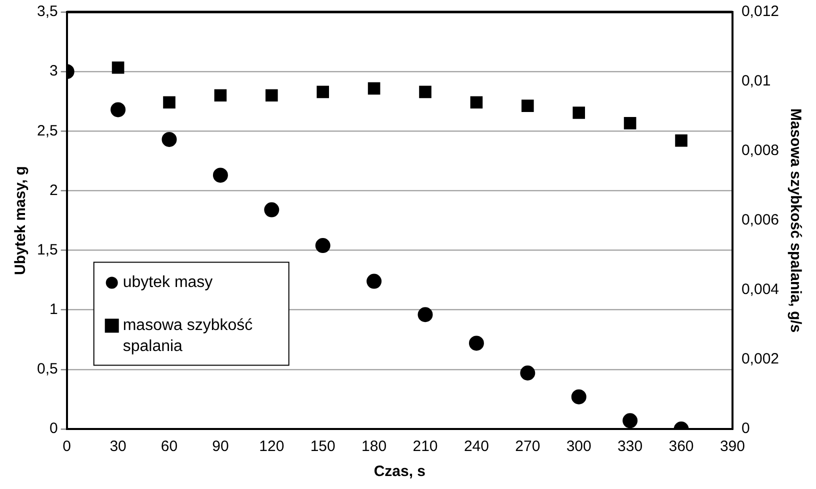 Image resolution: width=816 pixels, height=489 pixels. What do you see at coordinates (760, 220) in the screenshot?
I see `y2-tick-label: 0,006` at bounding box center [760, 220].